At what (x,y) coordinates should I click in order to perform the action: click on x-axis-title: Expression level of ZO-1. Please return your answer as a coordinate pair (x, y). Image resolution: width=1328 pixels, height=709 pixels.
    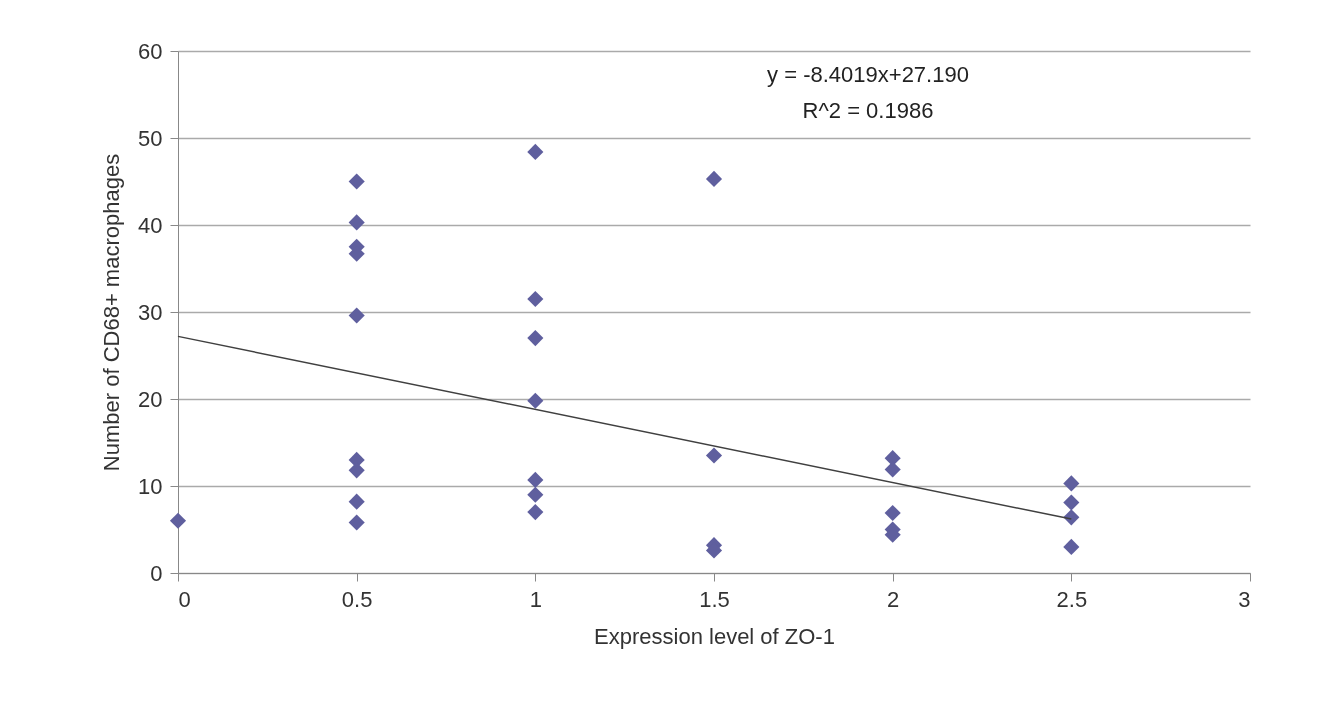
    Looking at the image, I should click on (714, 636).